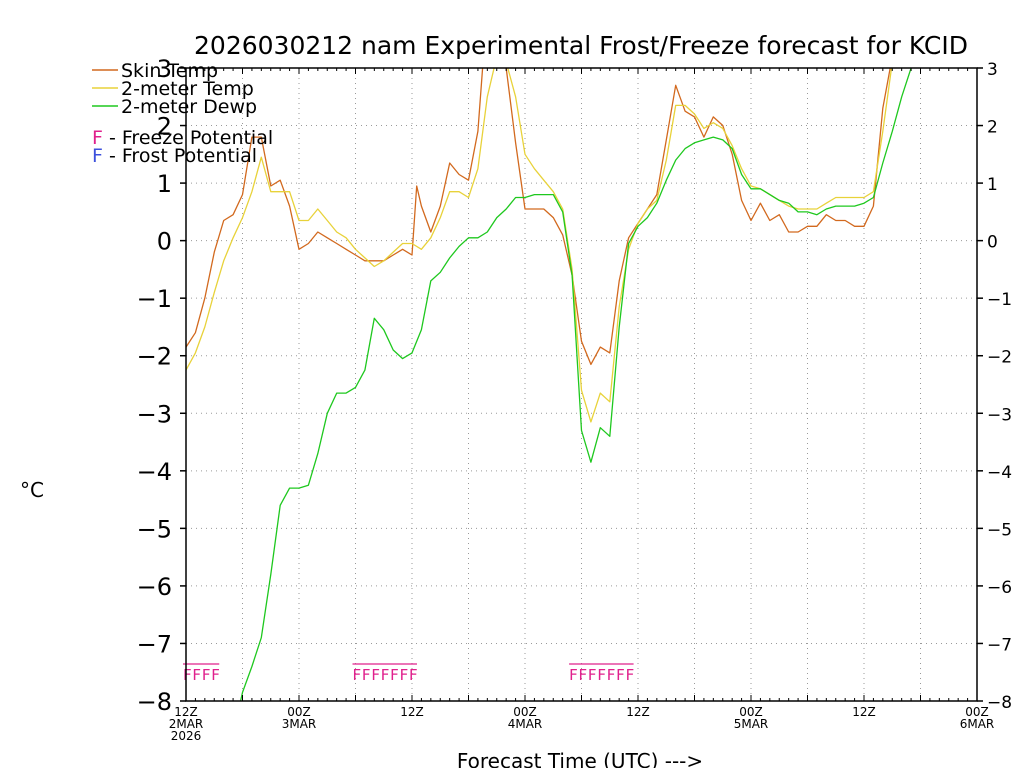  What do you see at coordinates (154, 472) in the screenshot?
I see `y-tick-label: −4` at bounding box center [154, 472].